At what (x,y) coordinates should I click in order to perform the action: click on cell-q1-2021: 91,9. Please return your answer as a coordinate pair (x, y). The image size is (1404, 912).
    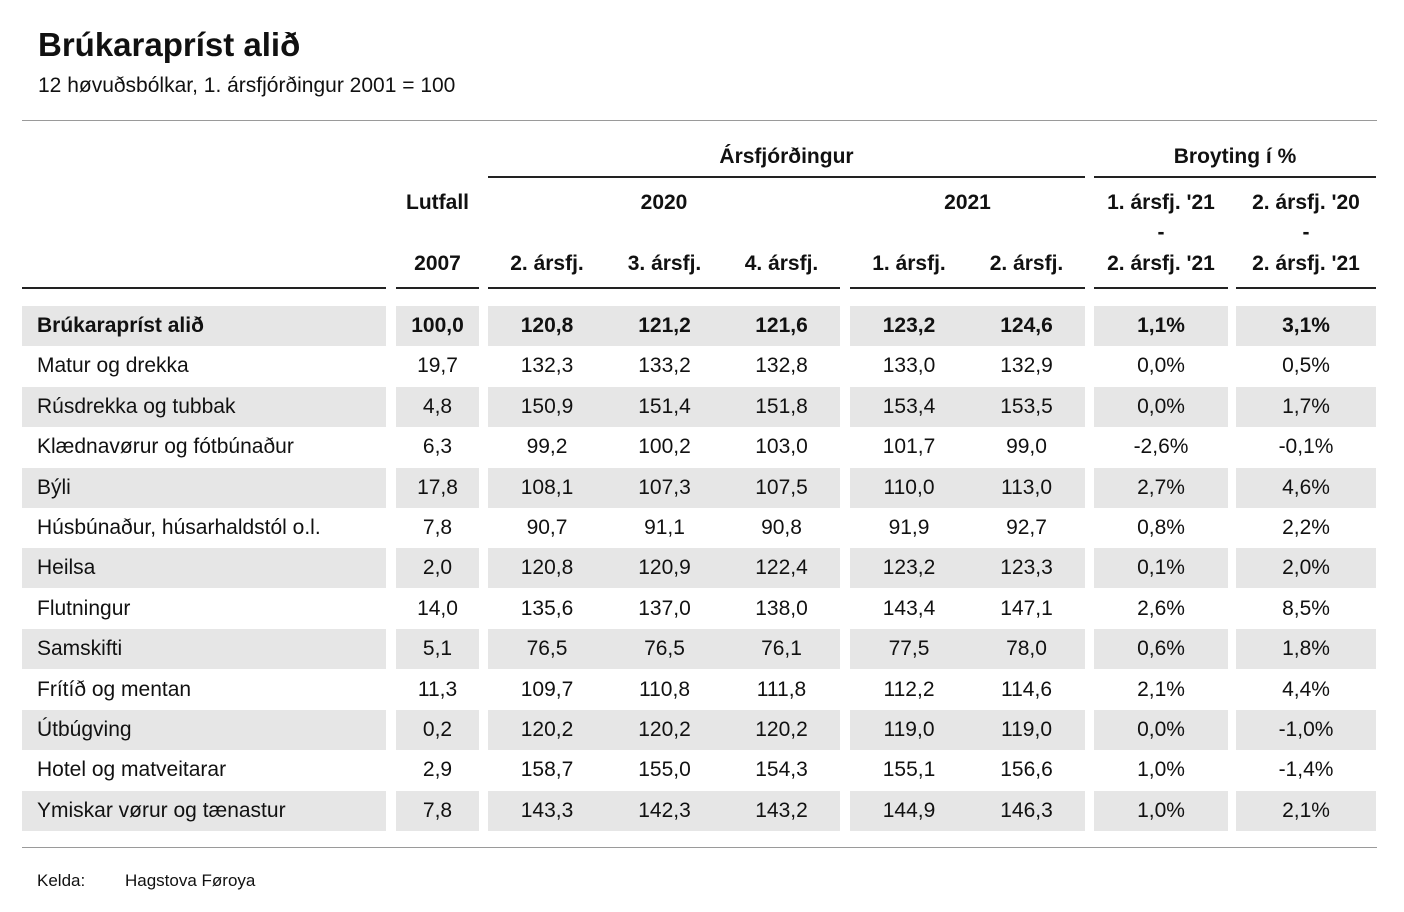
    Looking at the image, I should click on (909, 527).